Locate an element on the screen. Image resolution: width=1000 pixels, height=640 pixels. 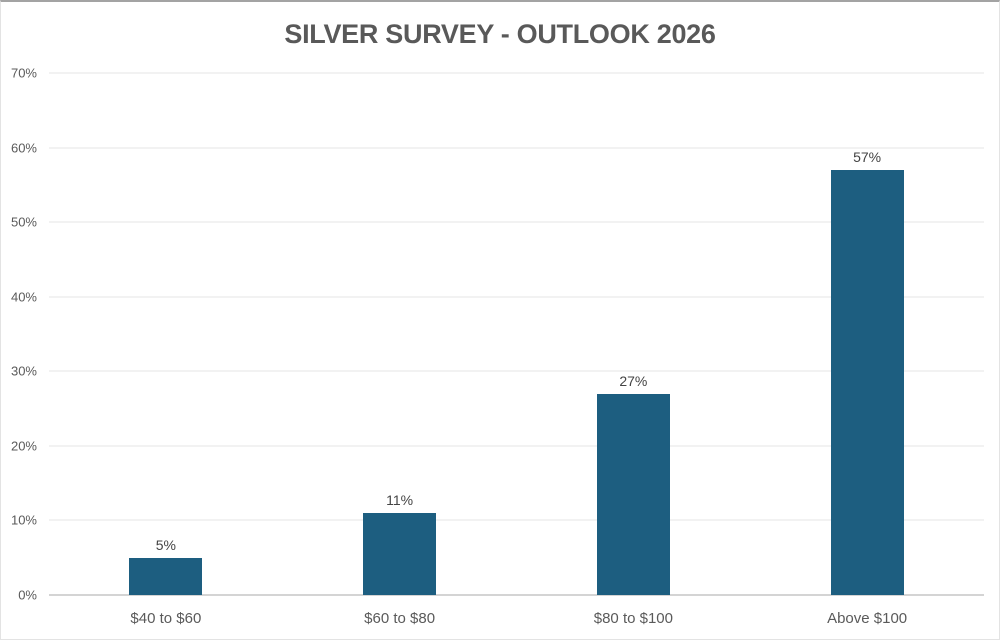
y-axis-tick-label: 40% is located at coordinates (23, 297).